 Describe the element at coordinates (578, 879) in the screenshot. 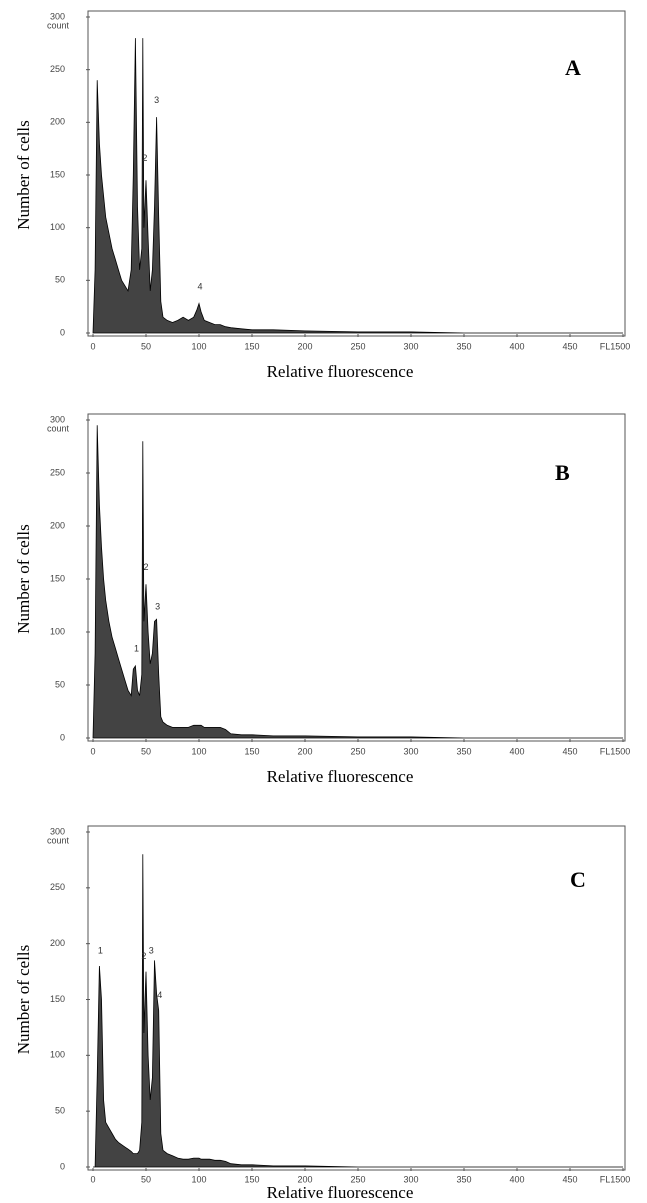

I see `panel-label: C` at that location.